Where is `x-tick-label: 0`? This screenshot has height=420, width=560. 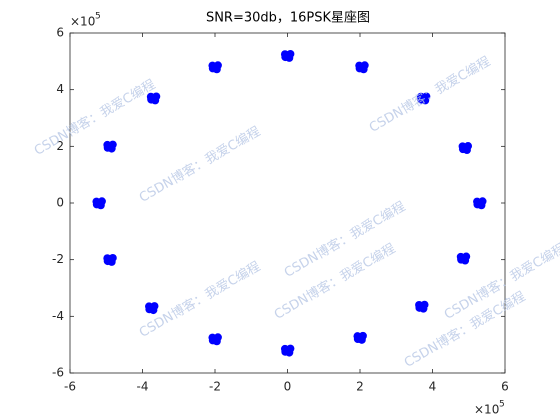 x-tick-label: 0 is located at coordinates (288, 387).